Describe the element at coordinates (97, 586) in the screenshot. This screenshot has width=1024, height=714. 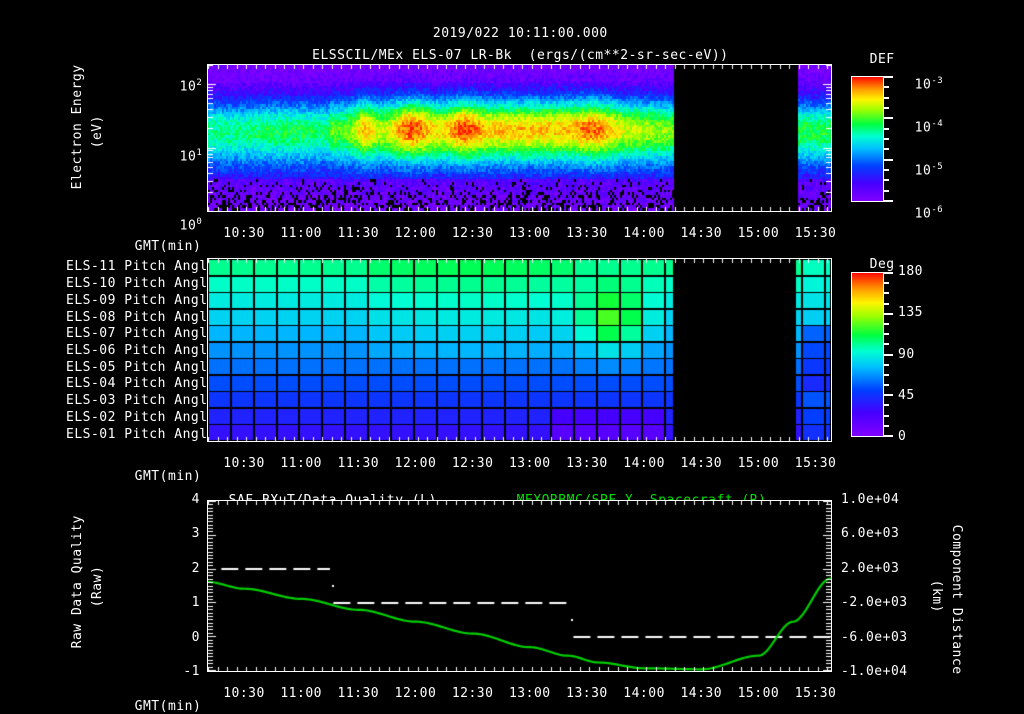
I see `panel3-ylabel-left-unit-text: (Raw)` at that location.